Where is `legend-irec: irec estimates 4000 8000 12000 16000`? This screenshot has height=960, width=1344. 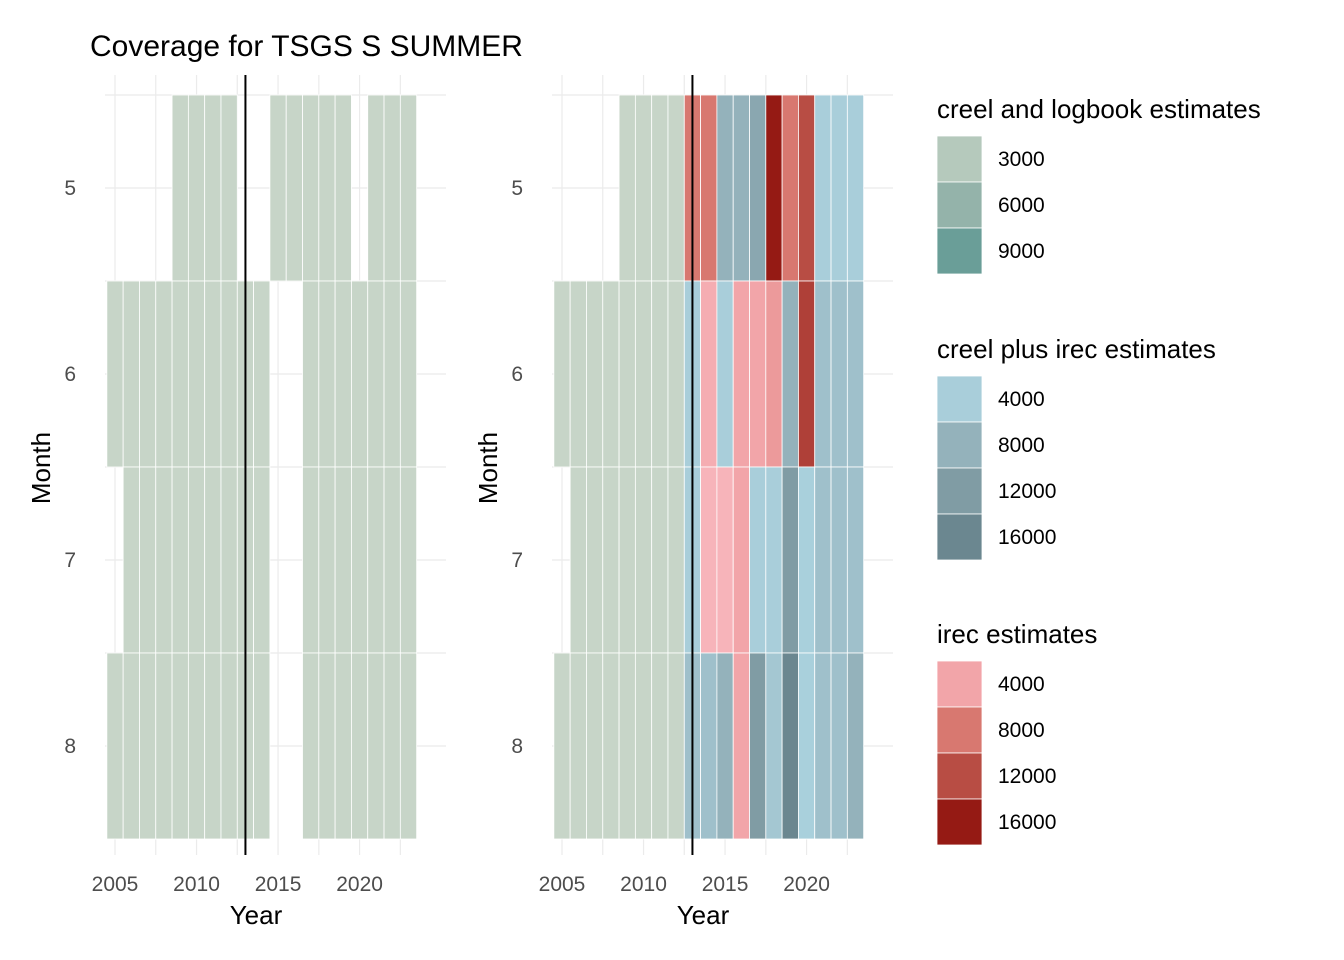 legend-irec: irec estimates 4000 8000 12000 16000 is located at coordinates (1016, 732).